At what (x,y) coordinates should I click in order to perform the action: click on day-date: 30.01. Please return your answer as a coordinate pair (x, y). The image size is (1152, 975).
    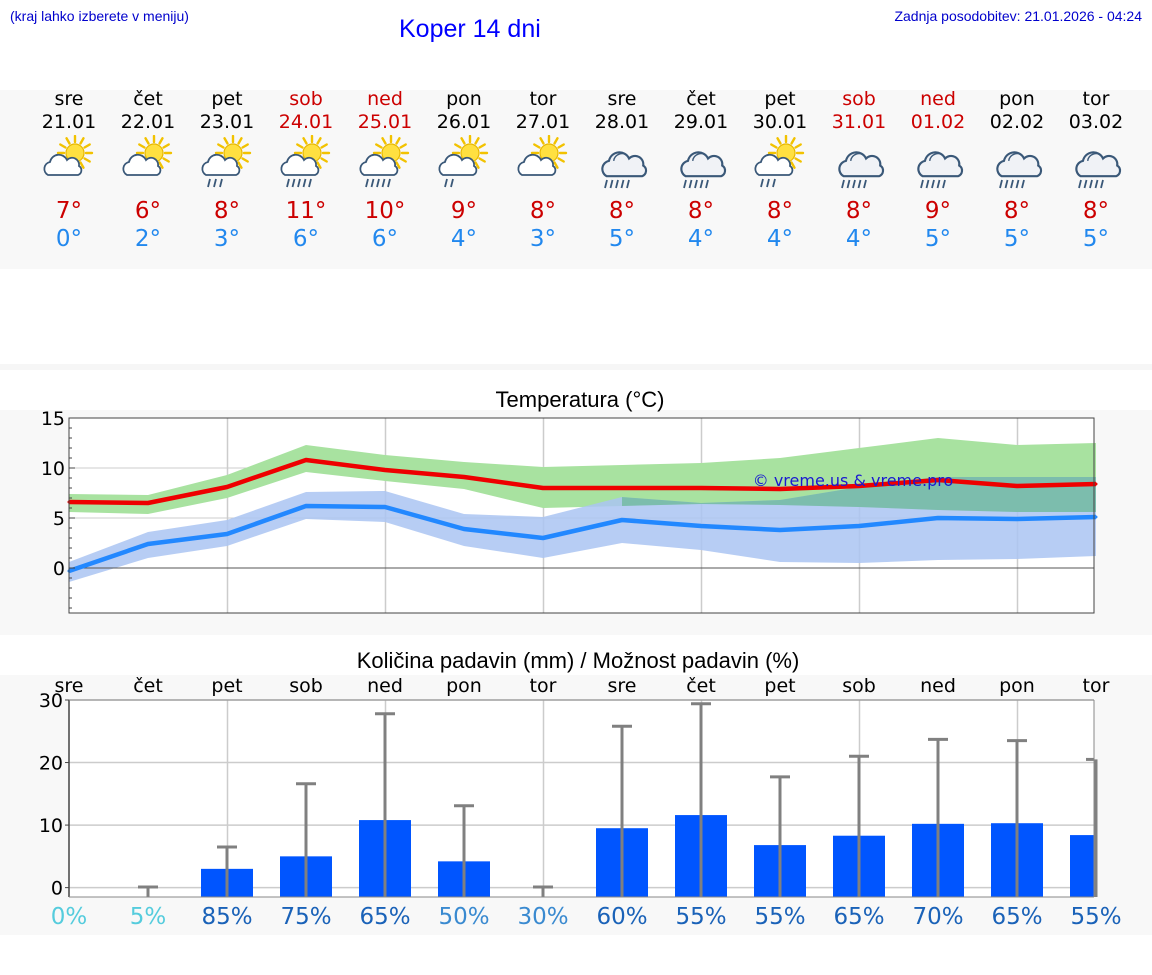
    Looking at the image, I should click on (780, 122).